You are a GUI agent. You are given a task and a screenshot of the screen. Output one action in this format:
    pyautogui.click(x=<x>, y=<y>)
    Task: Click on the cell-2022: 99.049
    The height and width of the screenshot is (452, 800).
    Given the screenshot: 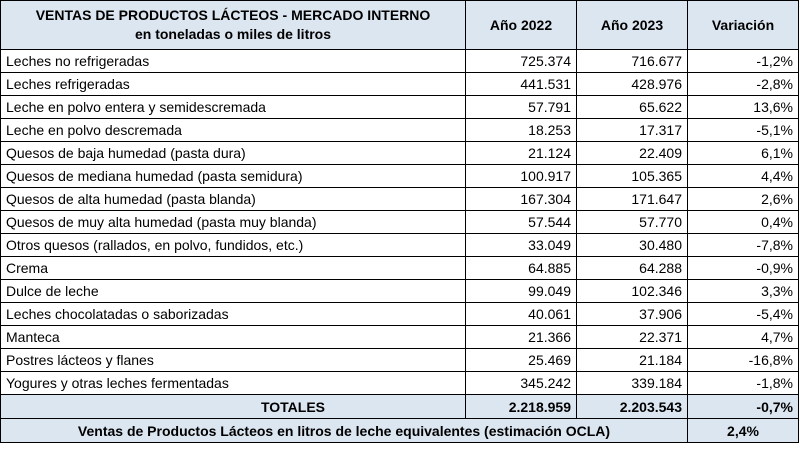 What is the action you would take?
    pyautogui.click(x=521, y=291)
    